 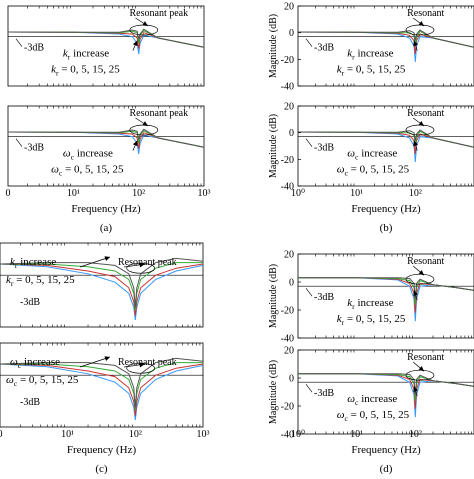 What do you see at coordinates (101, 468) in the screenshot?
I see `panel-caption: (c)` at bounding box center [101, 468].